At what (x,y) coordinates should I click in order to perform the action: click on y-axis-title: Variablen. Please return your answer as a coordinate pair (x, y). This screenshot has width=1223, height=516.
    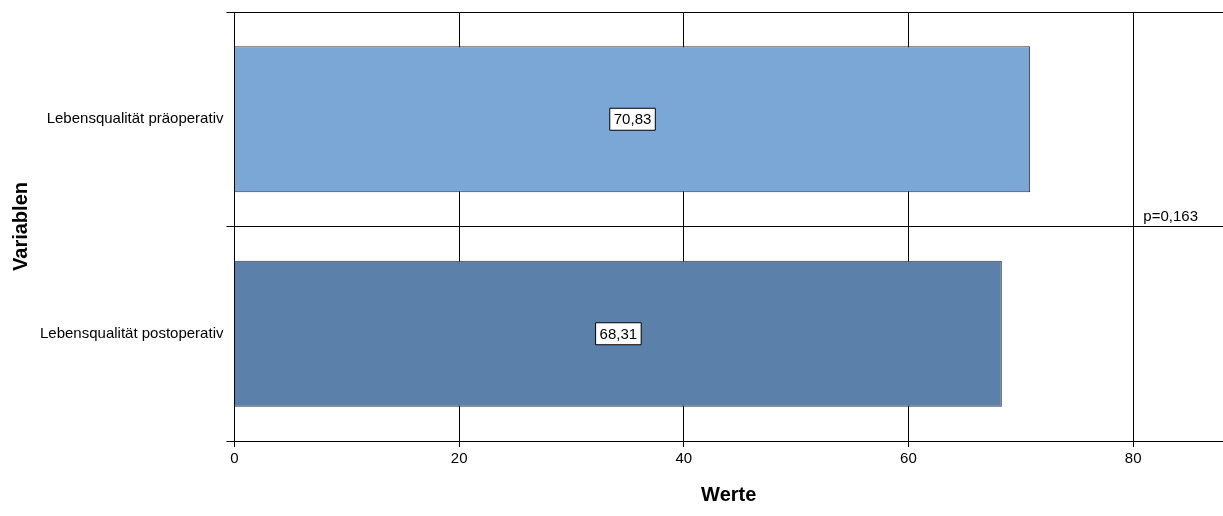
    Looking at the image, I should click on (19, 226).